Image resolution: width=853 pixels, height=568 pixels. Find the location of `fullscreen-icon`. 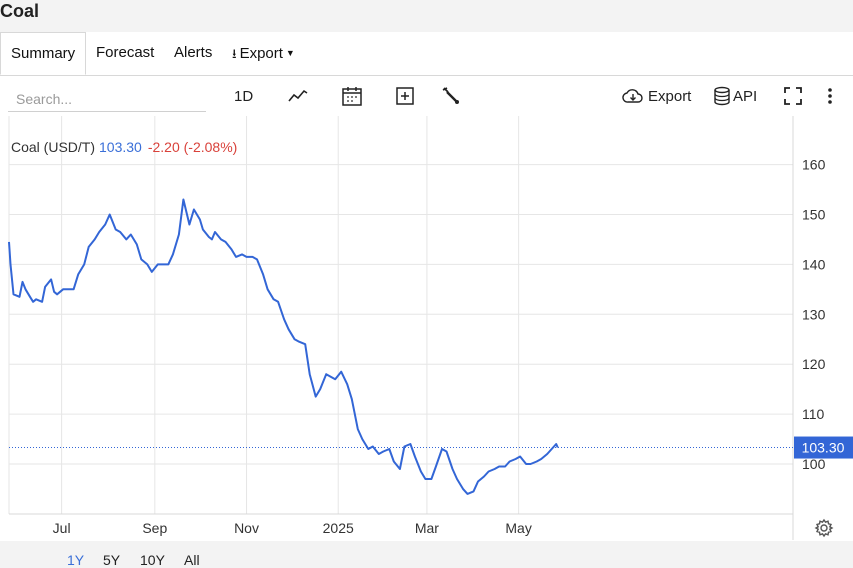

fullscreen-icon is located at coordinates (793, 96).